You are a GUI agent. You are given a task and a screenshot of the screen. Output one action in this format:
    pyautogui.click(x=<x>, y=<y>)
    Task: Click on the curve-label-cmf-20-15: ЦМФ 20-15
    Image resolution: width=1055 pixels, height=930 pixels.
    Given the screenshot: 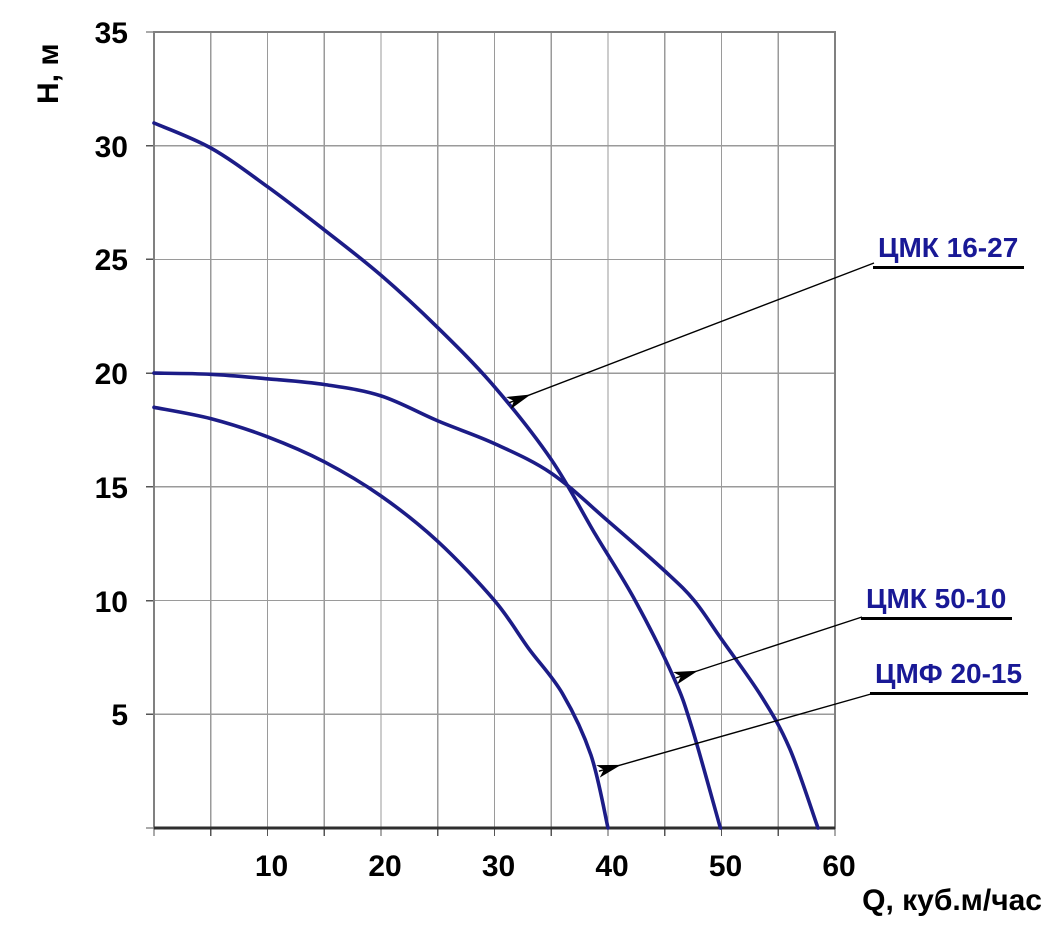 What is the action you would take?
    pyautogui.click(x=949, y=677)
    